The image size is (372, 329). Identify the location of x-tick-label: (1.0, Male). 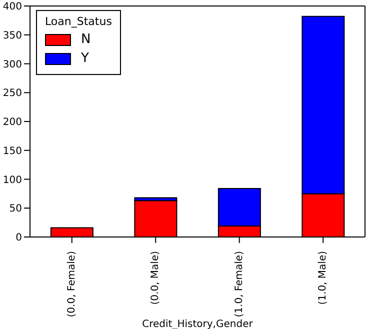
(323, 277).